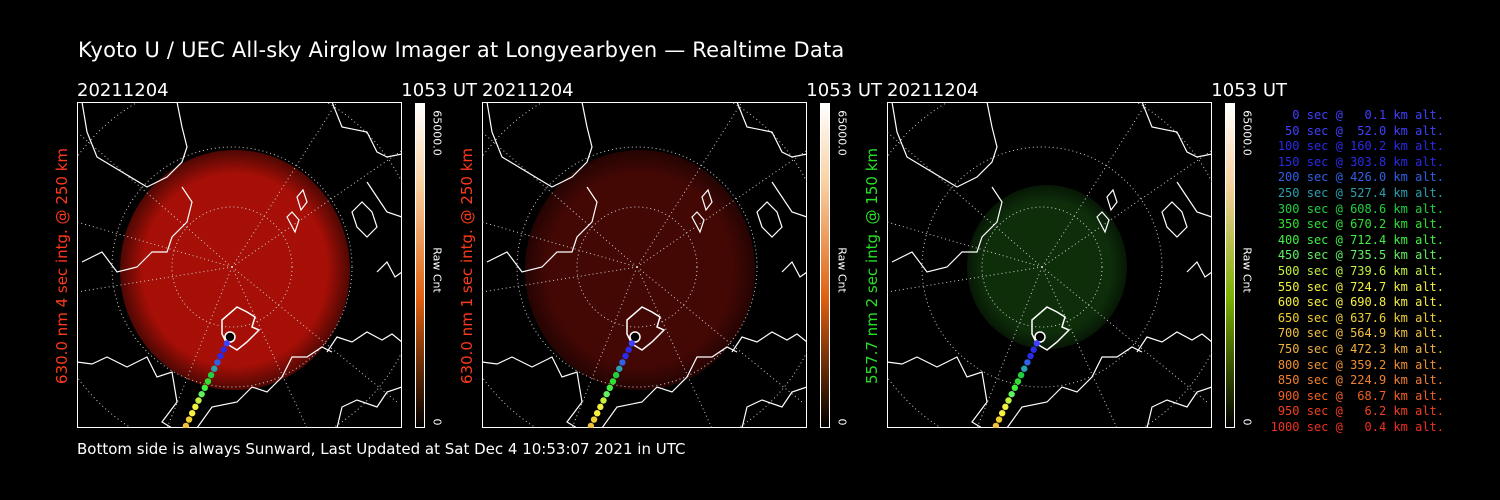 This screenshot has height=500, width=1500. Describe the element at coordinates (1360, 177) in the screenshot. I see `legend-row: 200 sec @ 426.0 km alt.` at that location.